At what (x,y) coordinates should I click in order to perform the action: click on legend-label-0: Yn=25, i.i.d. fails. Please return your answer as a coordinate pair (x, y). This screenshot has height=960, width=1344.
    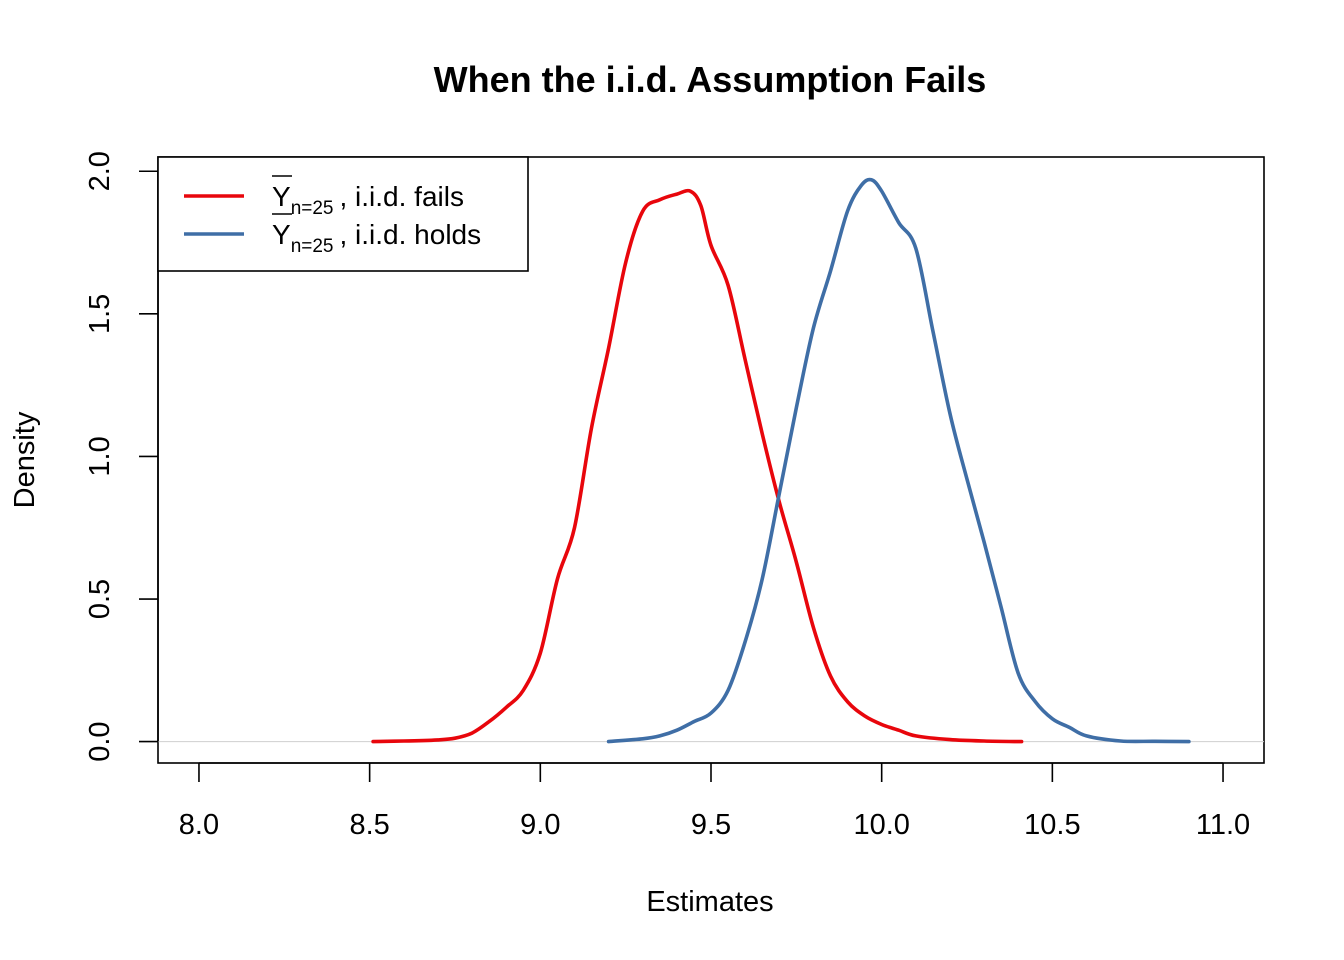
    Looking at the image, I should click on (368, 200).